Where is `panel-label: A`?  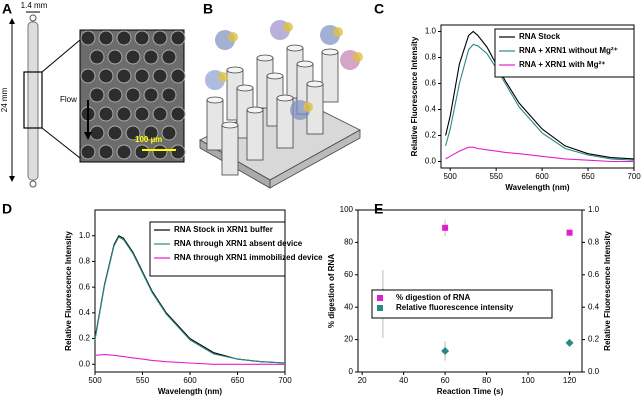
panel-label: A is located at coordinates (7, 9).